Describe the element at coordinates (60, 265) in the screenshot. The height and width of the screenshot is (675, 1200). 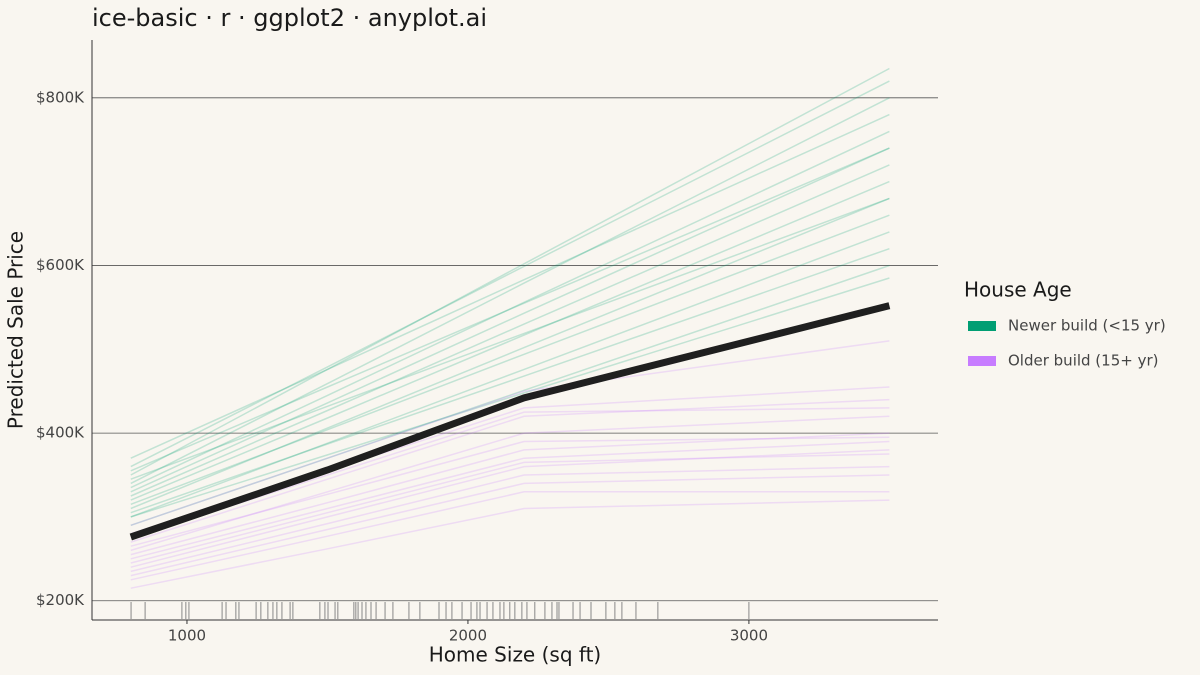
I see `y-tick-label: $600K` at that location.